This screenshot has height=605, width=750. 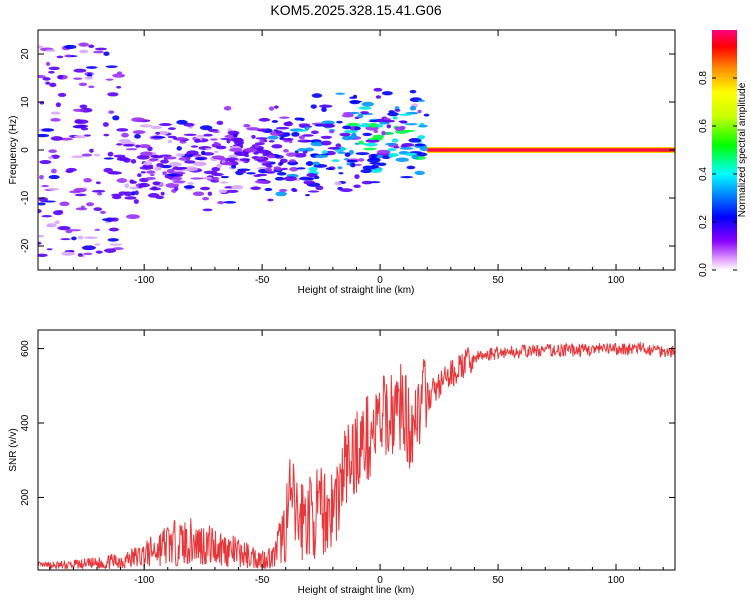 What do you see at coordinates (703, 270) in the screenshot?
I see `colorbar-tick-label: 0.0` at bounding box center [703, 270].